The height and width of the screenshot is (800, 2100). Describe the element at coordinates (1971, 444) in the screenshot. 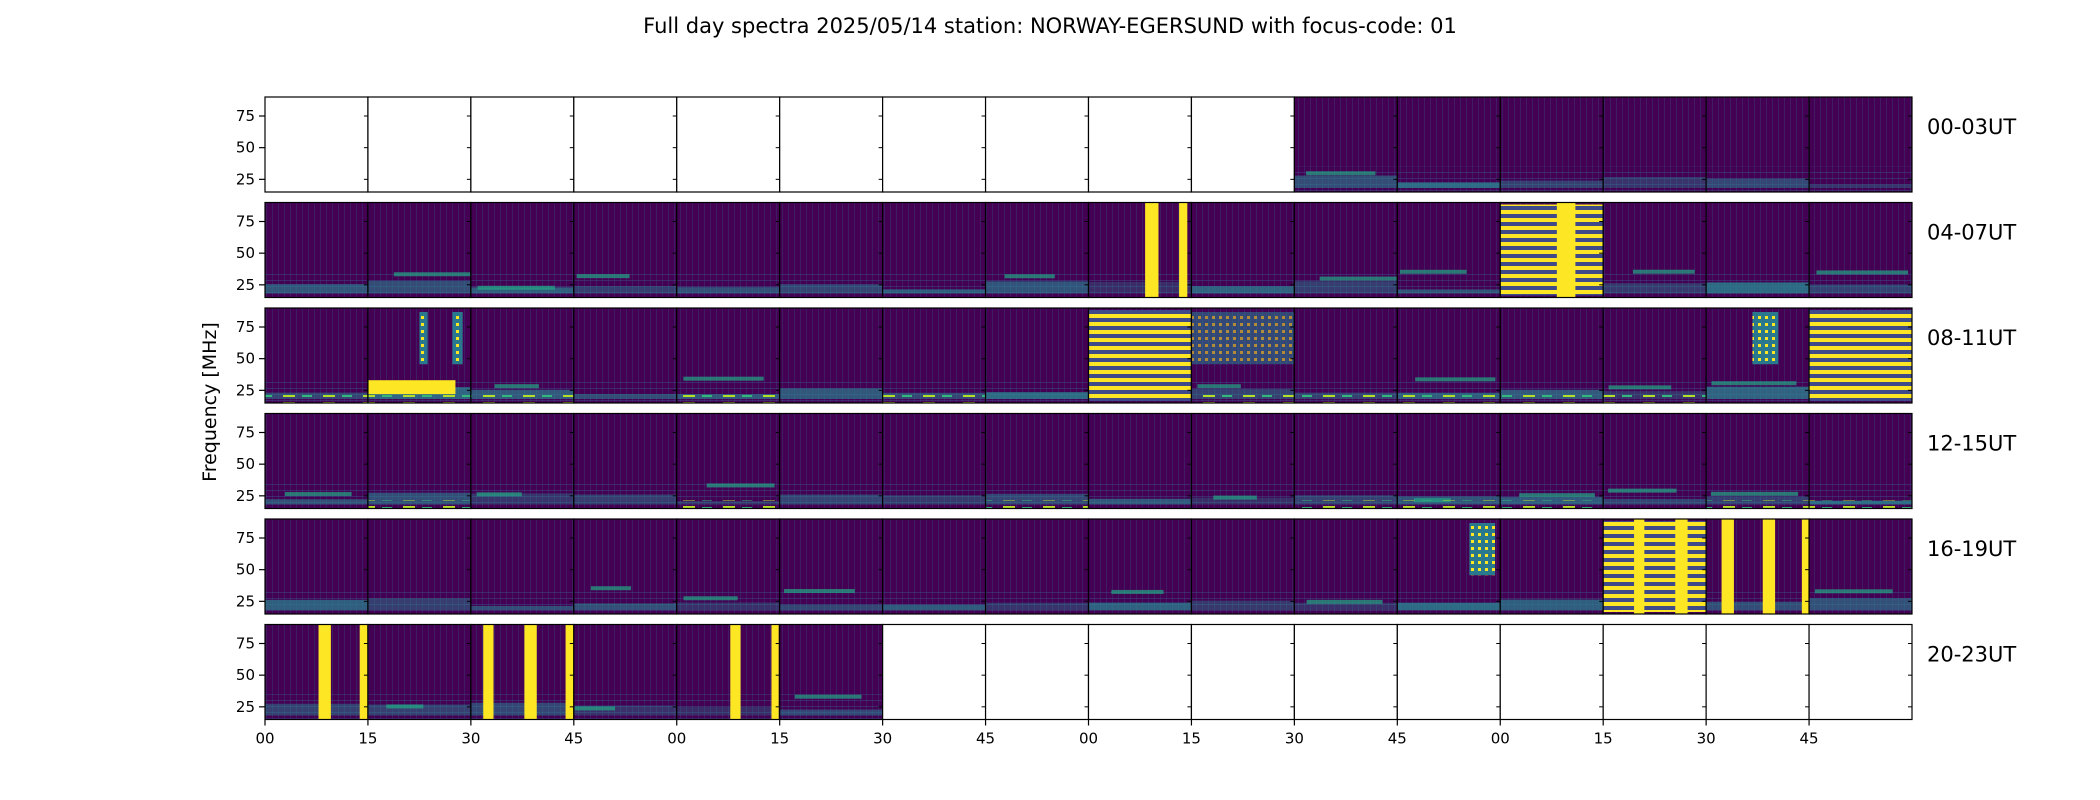

I see `row-label: 12-15UT` at that location.